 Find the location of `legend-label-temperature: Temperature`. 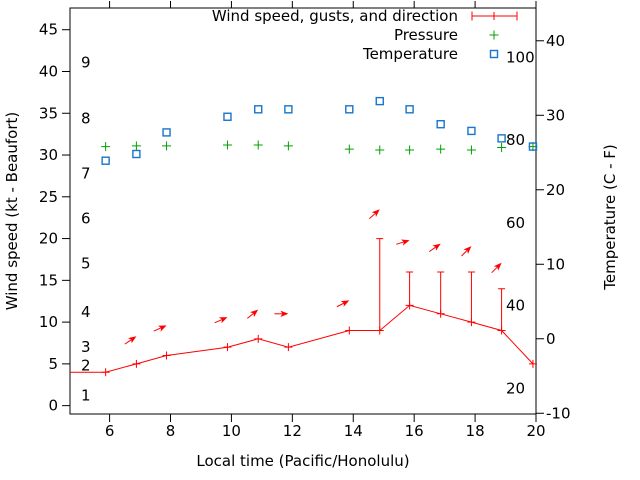

legend-label-temperature: Temperature is located at coordinates (410, 54).